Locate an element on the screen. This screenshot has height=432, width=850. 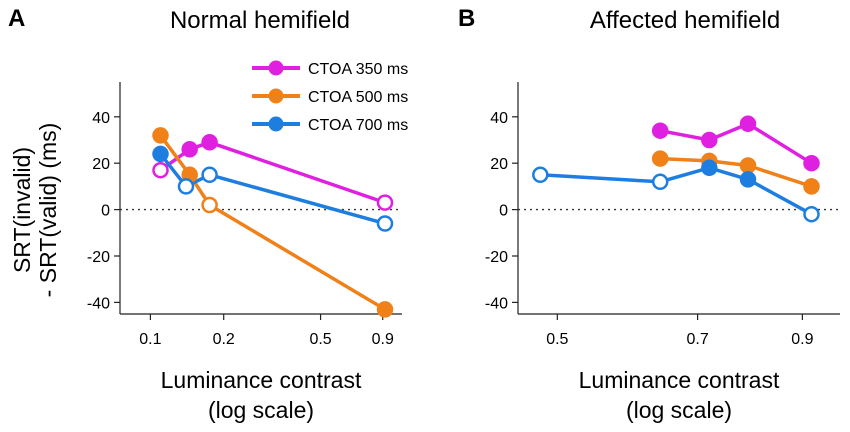
y-axis-title-line1: SRT(invalid) is located at coordinates (22, 210).